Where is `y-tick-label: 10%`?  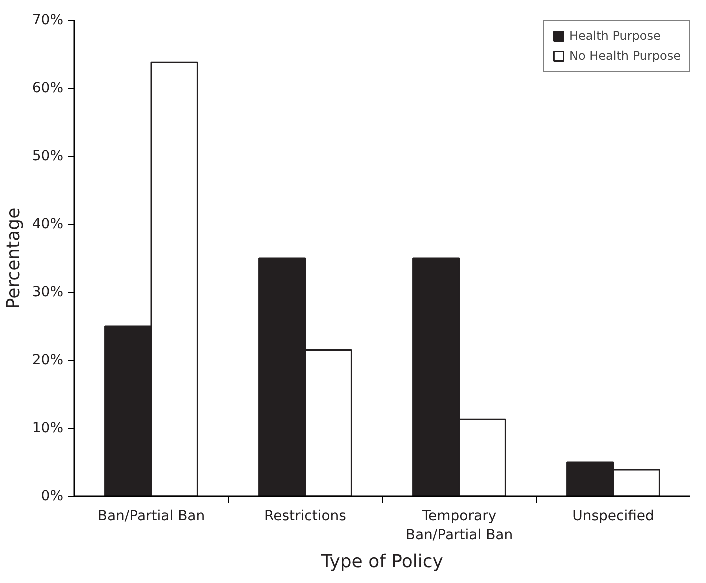 y-tick-label: 10% is located at coordinates (48, 428).